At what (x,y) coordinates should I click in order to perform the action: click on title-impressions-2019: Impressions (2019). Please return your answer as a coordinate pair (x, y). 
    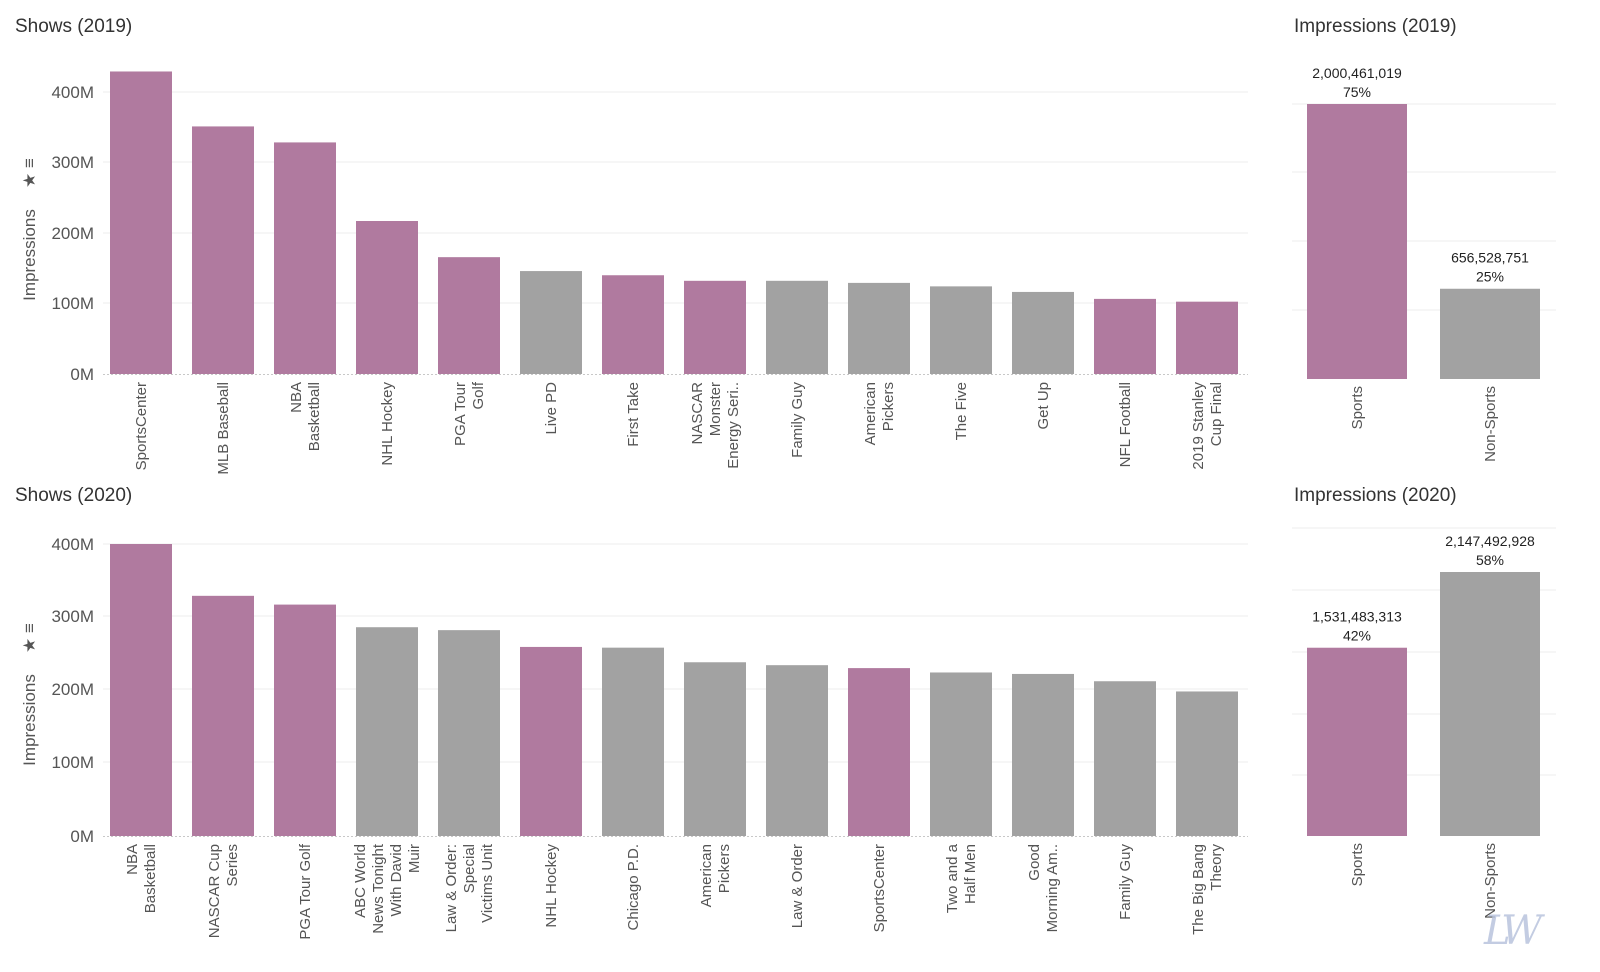
    Looking at the image, I should click on (1375, 26).